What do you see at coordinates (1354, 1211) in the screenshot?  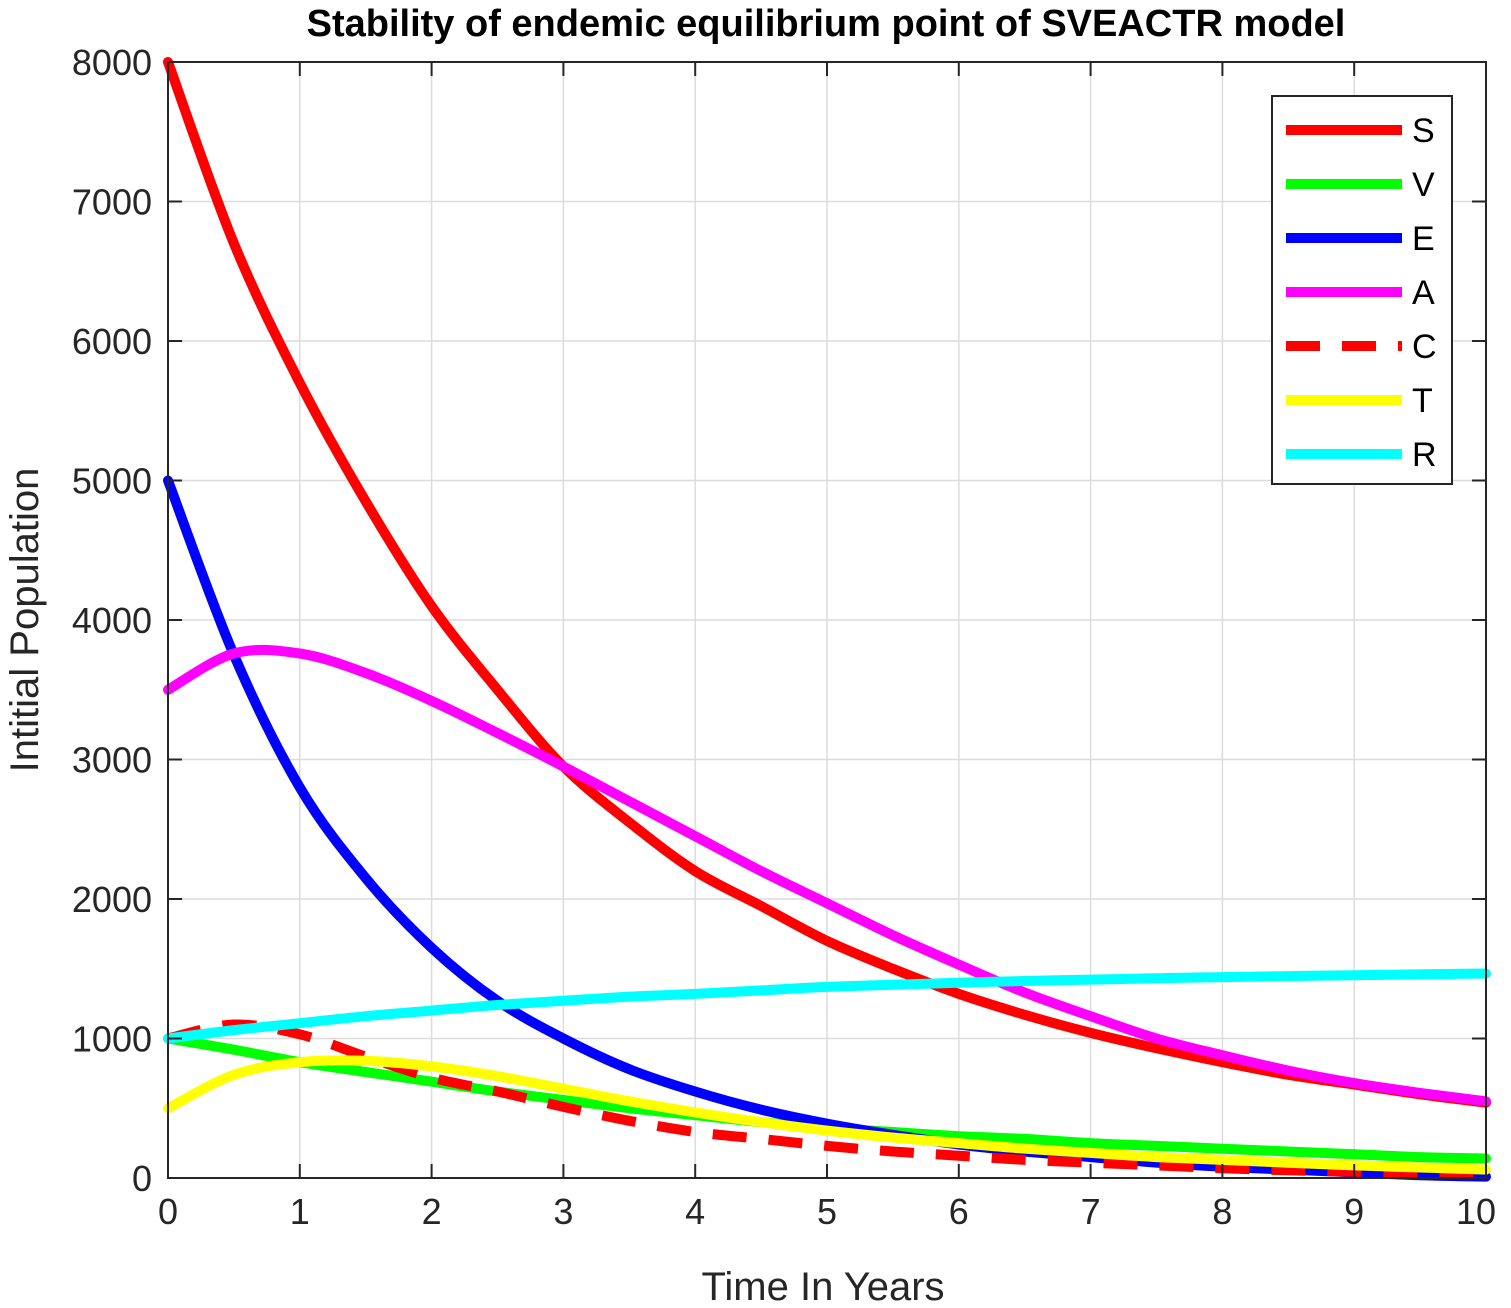 I see `x-tick-label: 9` at bounding box center [1354, 1211].